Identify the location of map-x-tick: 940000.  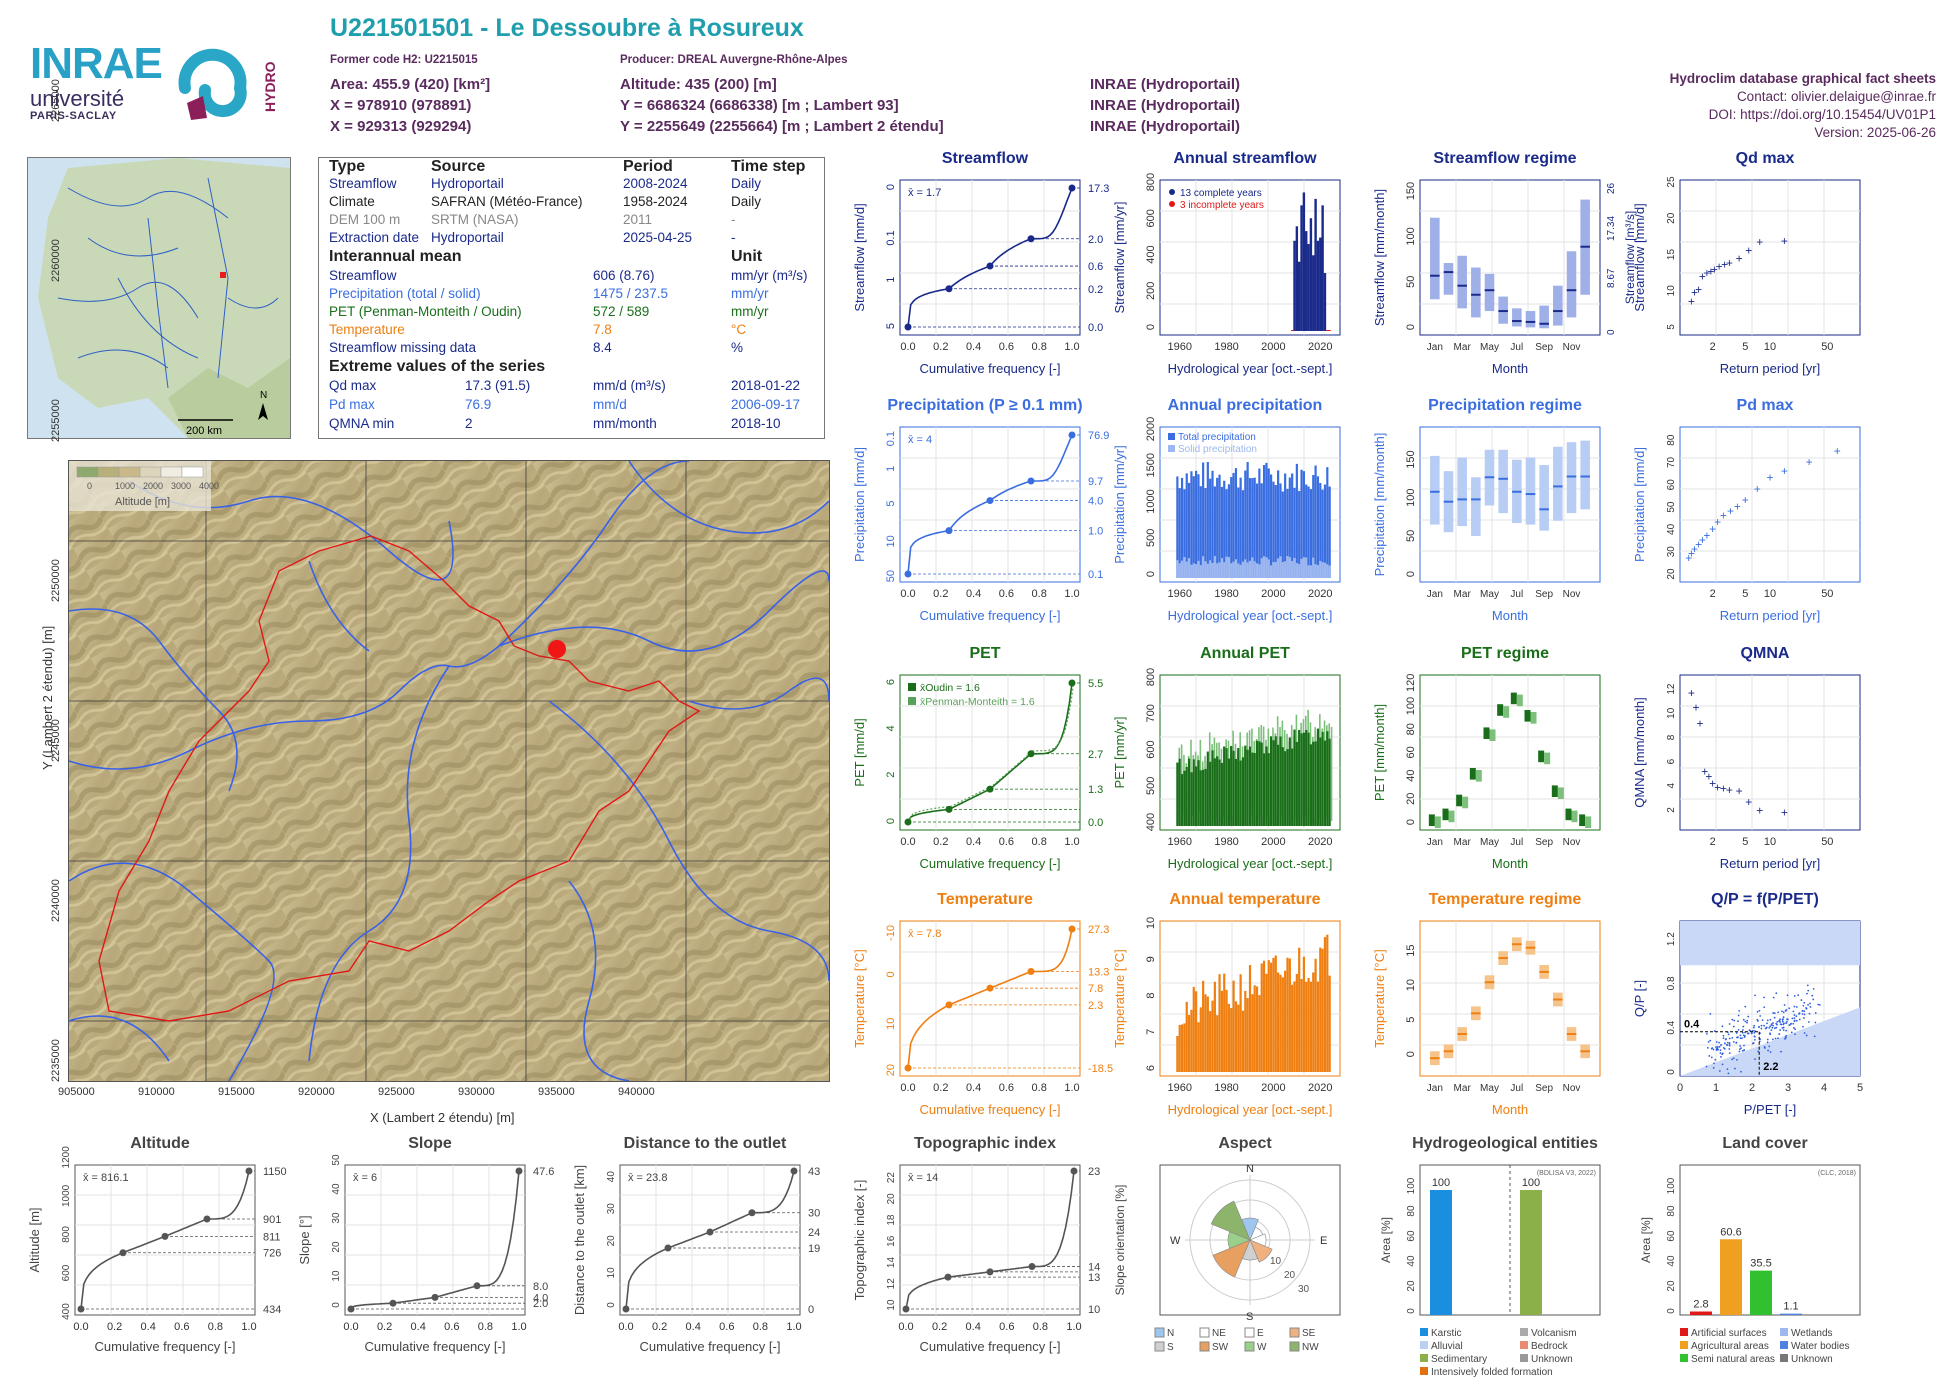
(636, 1092).